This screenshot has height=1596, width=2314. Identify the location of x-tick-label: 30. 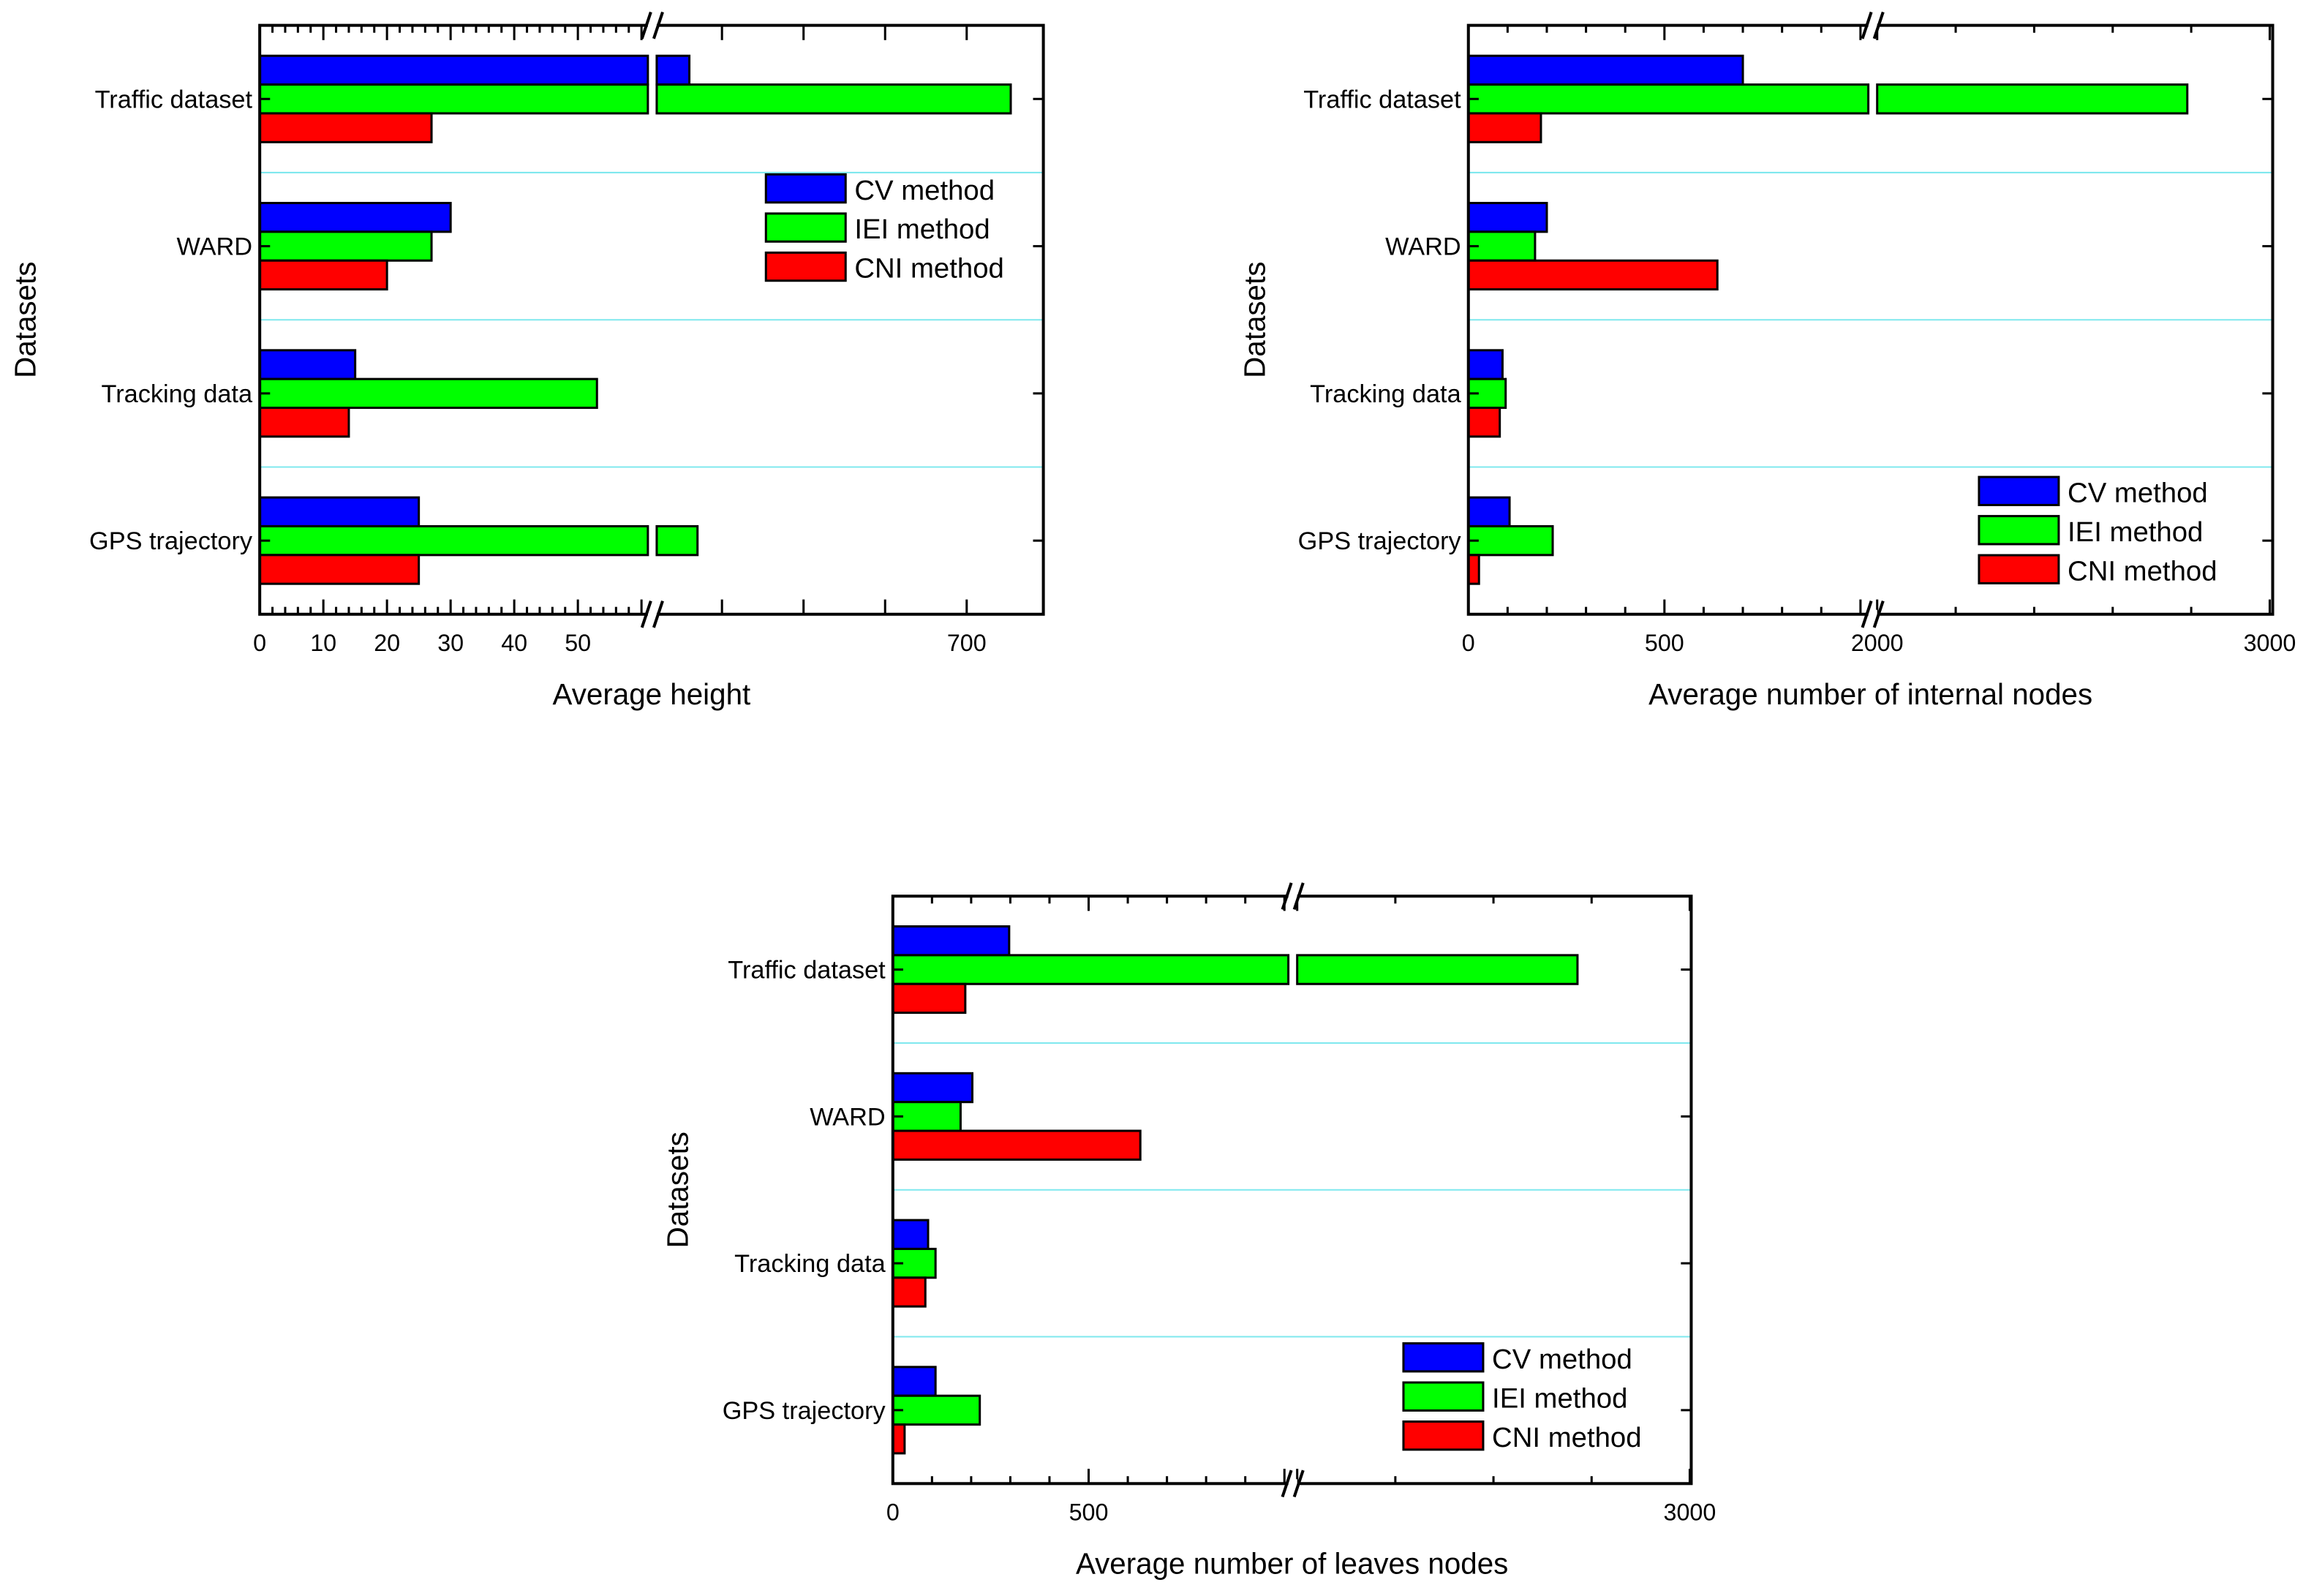
(450, 643).